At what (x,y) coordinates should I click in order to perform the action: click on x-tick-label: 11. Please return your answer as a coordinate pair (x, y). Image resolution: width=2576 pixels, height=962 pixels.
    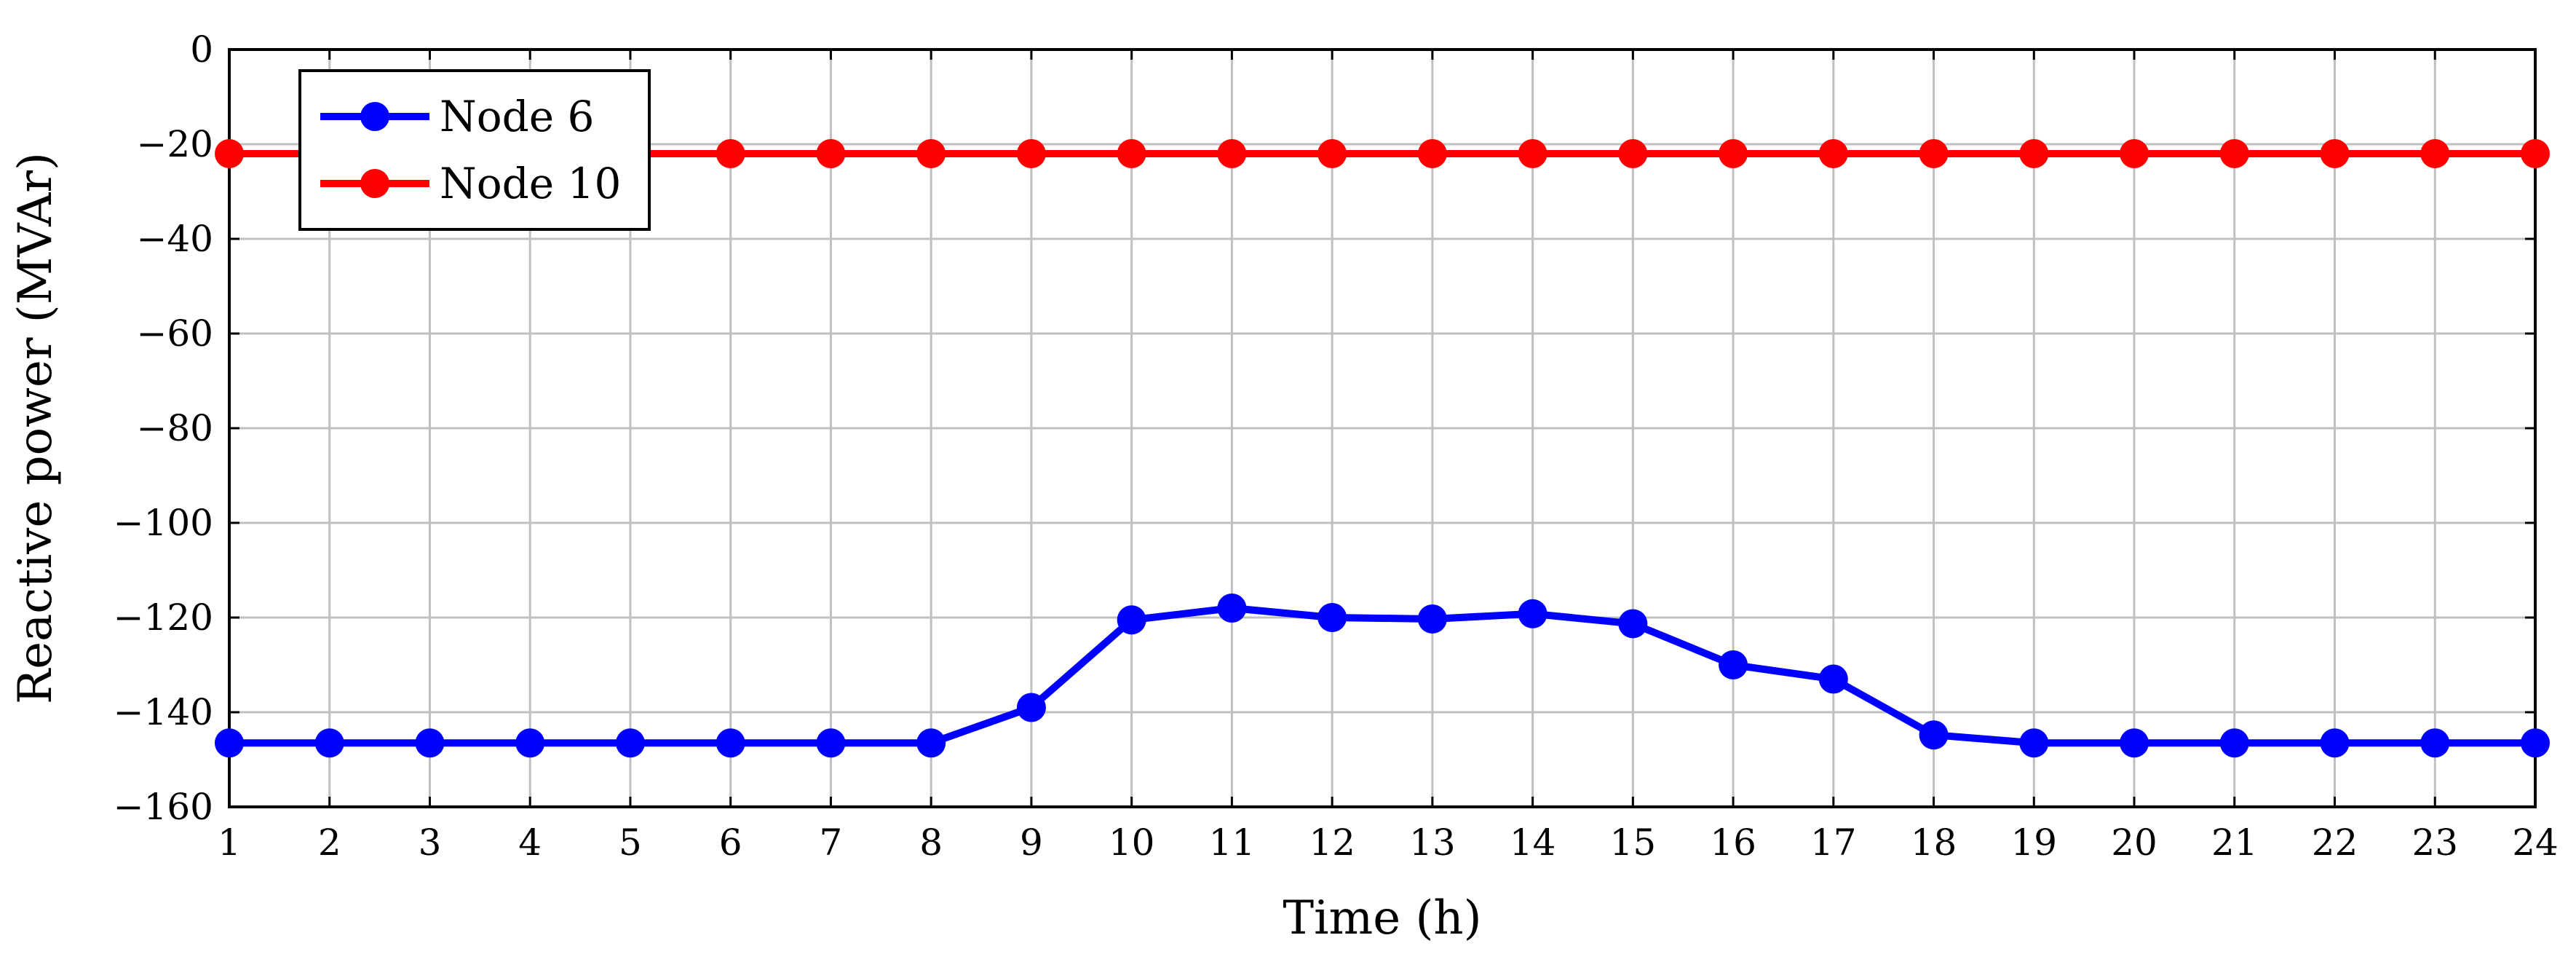
    Looking at the image, I should click on (1232, 842).